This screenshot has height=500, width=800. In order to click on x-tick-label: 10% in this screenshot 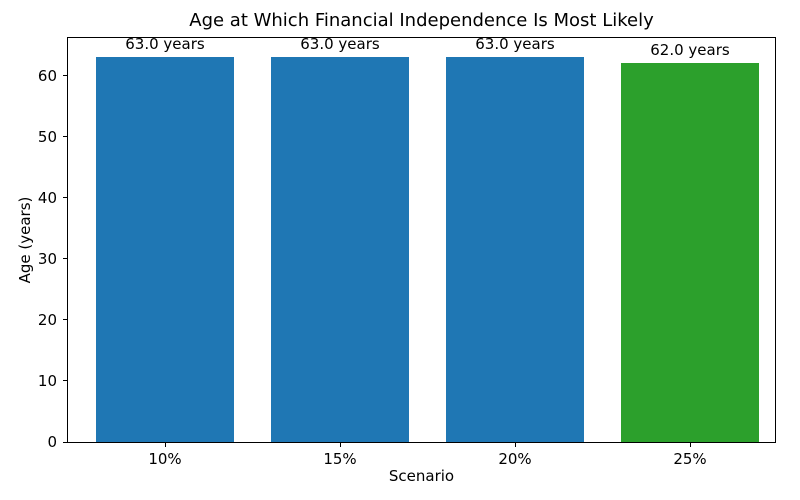, I will do `click(165, 459)`.